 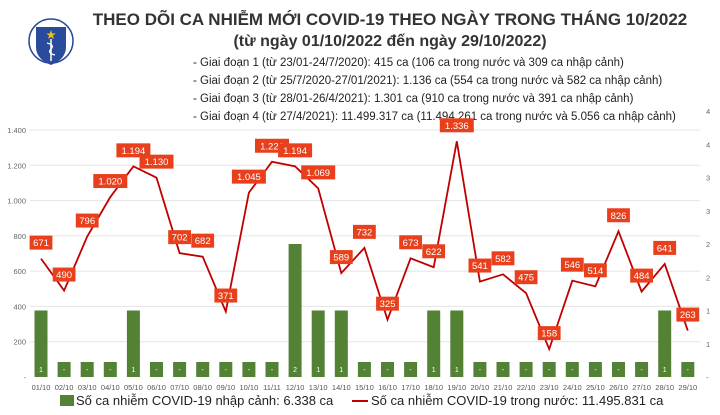 I want to click on data-label-14/10: 589, so click(x=341, y=258).